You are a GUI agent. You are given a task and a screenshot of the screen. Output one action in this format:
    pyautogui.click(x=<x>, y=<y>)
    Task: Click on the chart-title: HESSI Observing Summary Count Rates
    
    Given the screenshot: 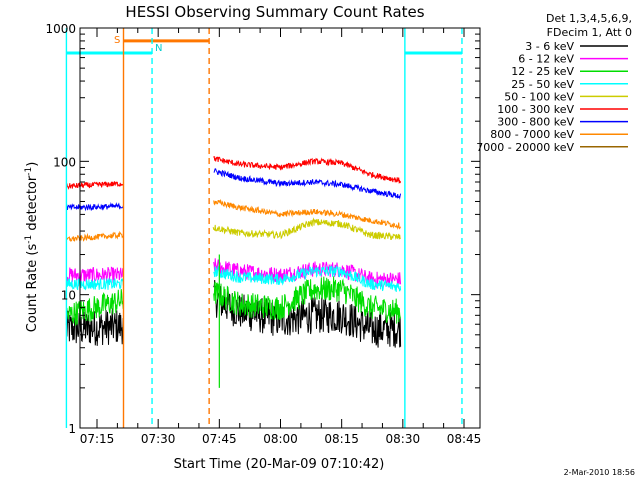 What is the action you would take?
    pyautogui.click(x=274, y=12)
    